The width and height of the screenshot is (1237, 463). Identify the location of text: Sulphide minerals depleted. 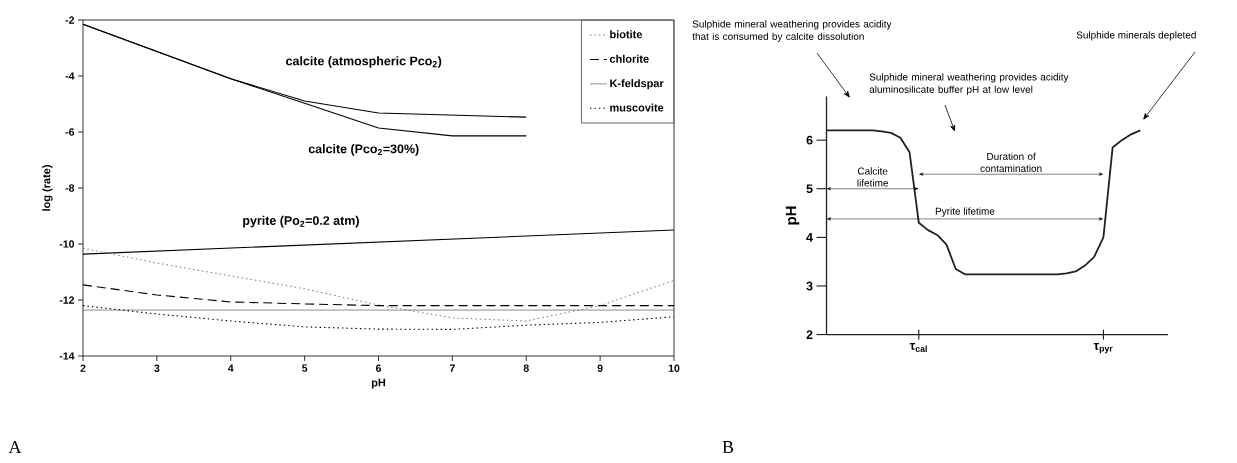
(1136, 36).